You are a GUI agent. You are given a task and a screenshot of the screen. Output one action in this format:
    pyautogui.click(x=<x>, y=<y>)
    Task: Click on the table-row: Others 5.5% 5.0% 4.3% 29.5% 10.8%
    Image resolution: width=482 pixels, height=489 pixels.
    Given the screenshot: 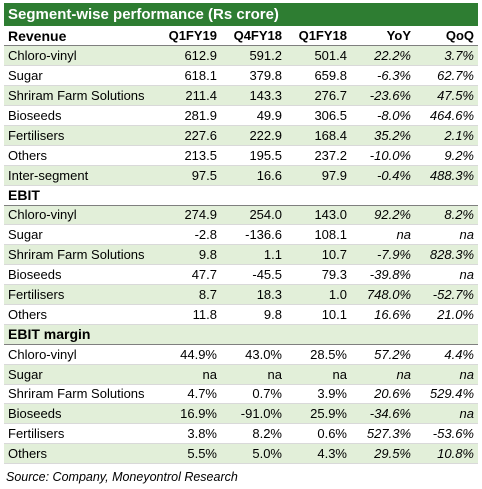 What is the action you would take?
    pyautogui.click(x=241, y=454)
    